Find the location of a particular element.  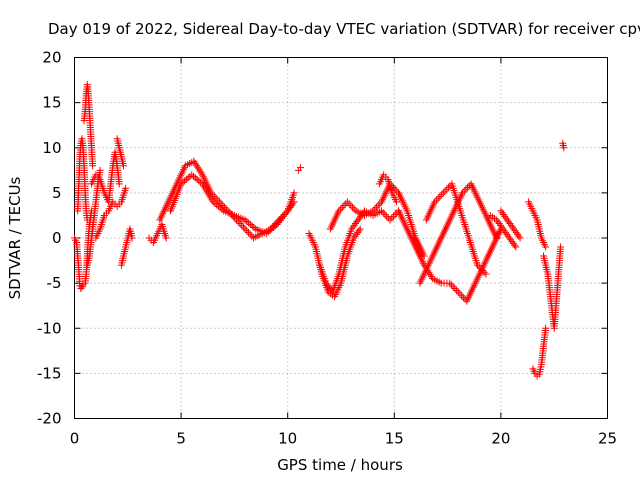

x-axis-label: GPS time / hours is located at coordinates (340, 465).